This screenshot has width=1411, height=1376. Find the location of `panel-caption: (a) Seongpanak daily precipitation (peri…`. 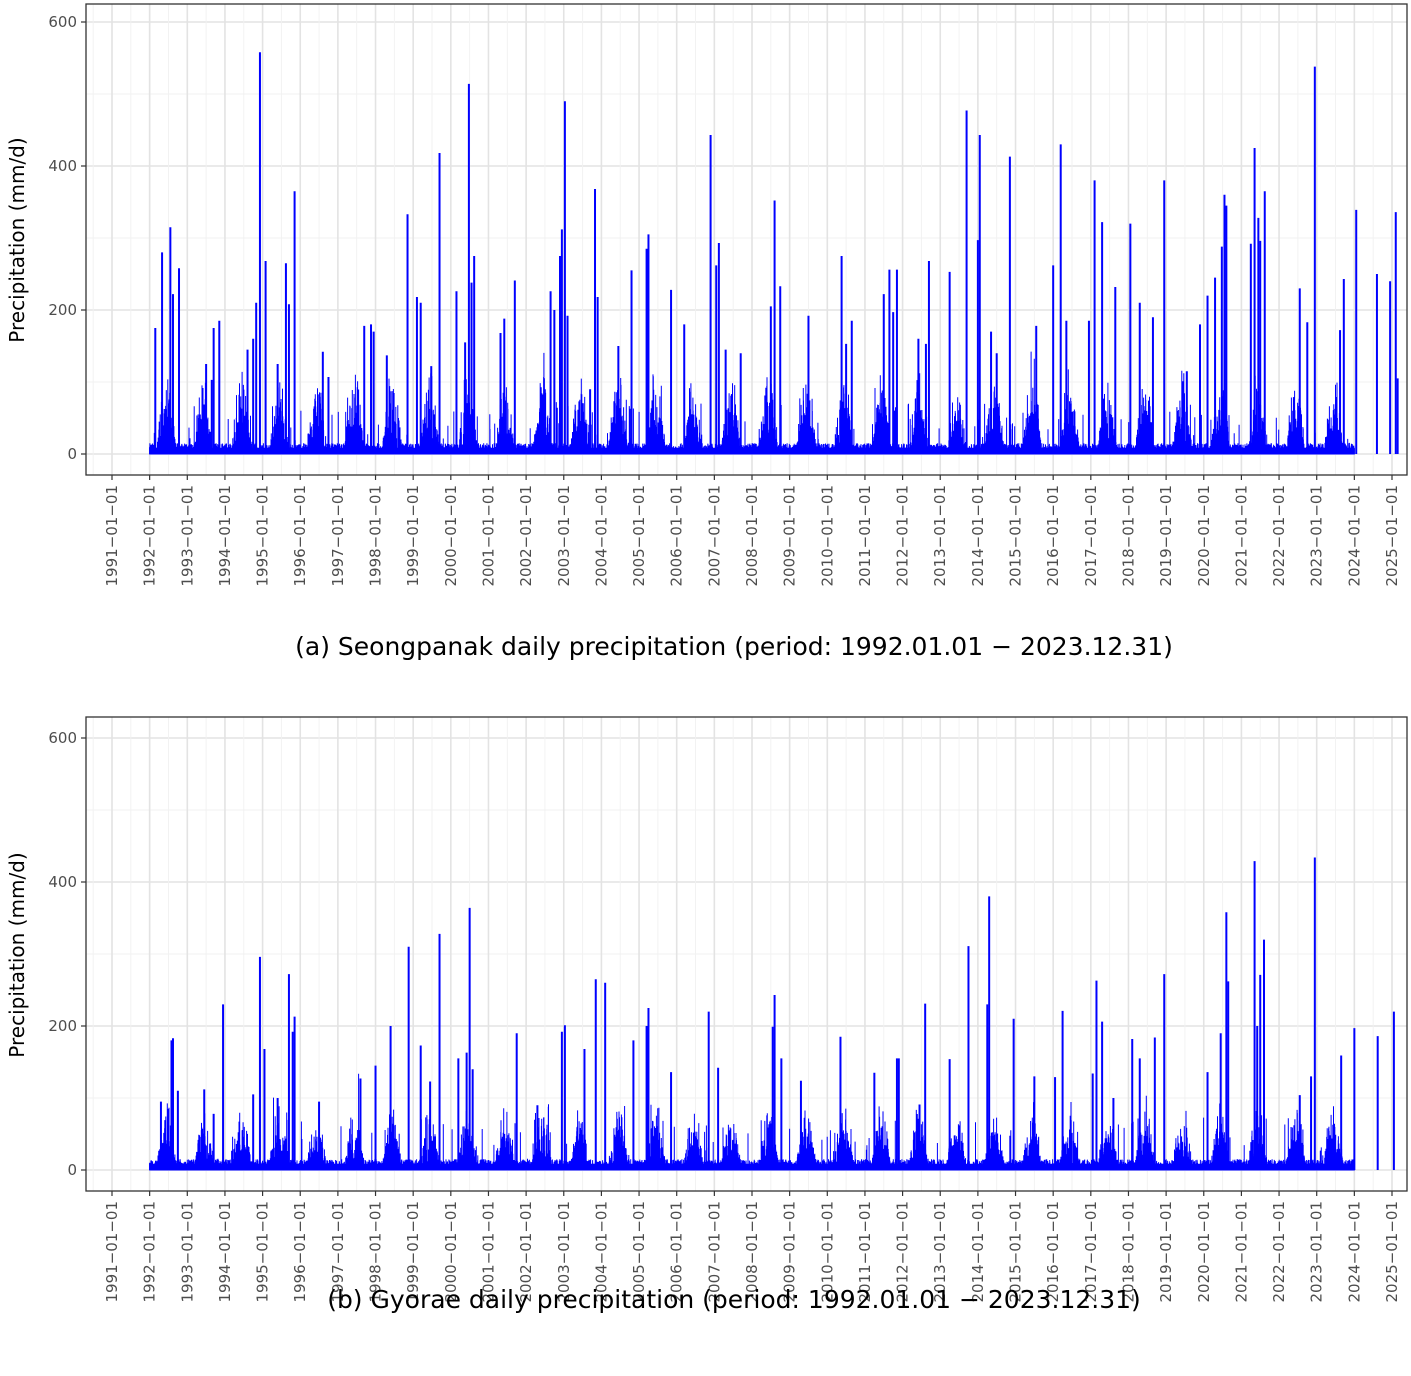

panel-caption: (a) Seongpanak daily precipitation (peri… is located at coordinates (734, 646).